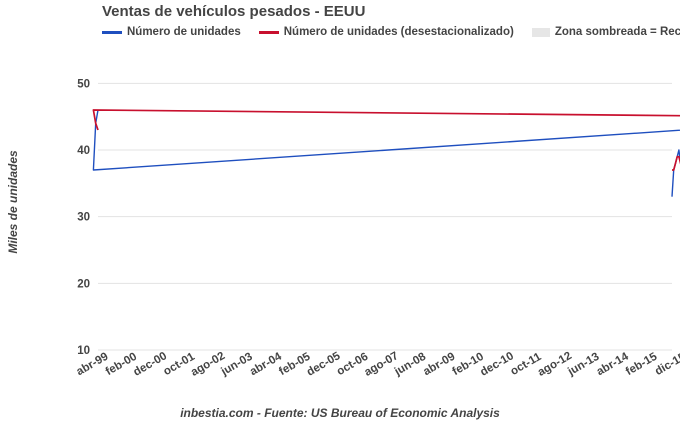 This screenshot has width=680, height=428. Describe the element at coordinates (268, 32) in the screenshot. I see `legend-swatch-sa` at that location.